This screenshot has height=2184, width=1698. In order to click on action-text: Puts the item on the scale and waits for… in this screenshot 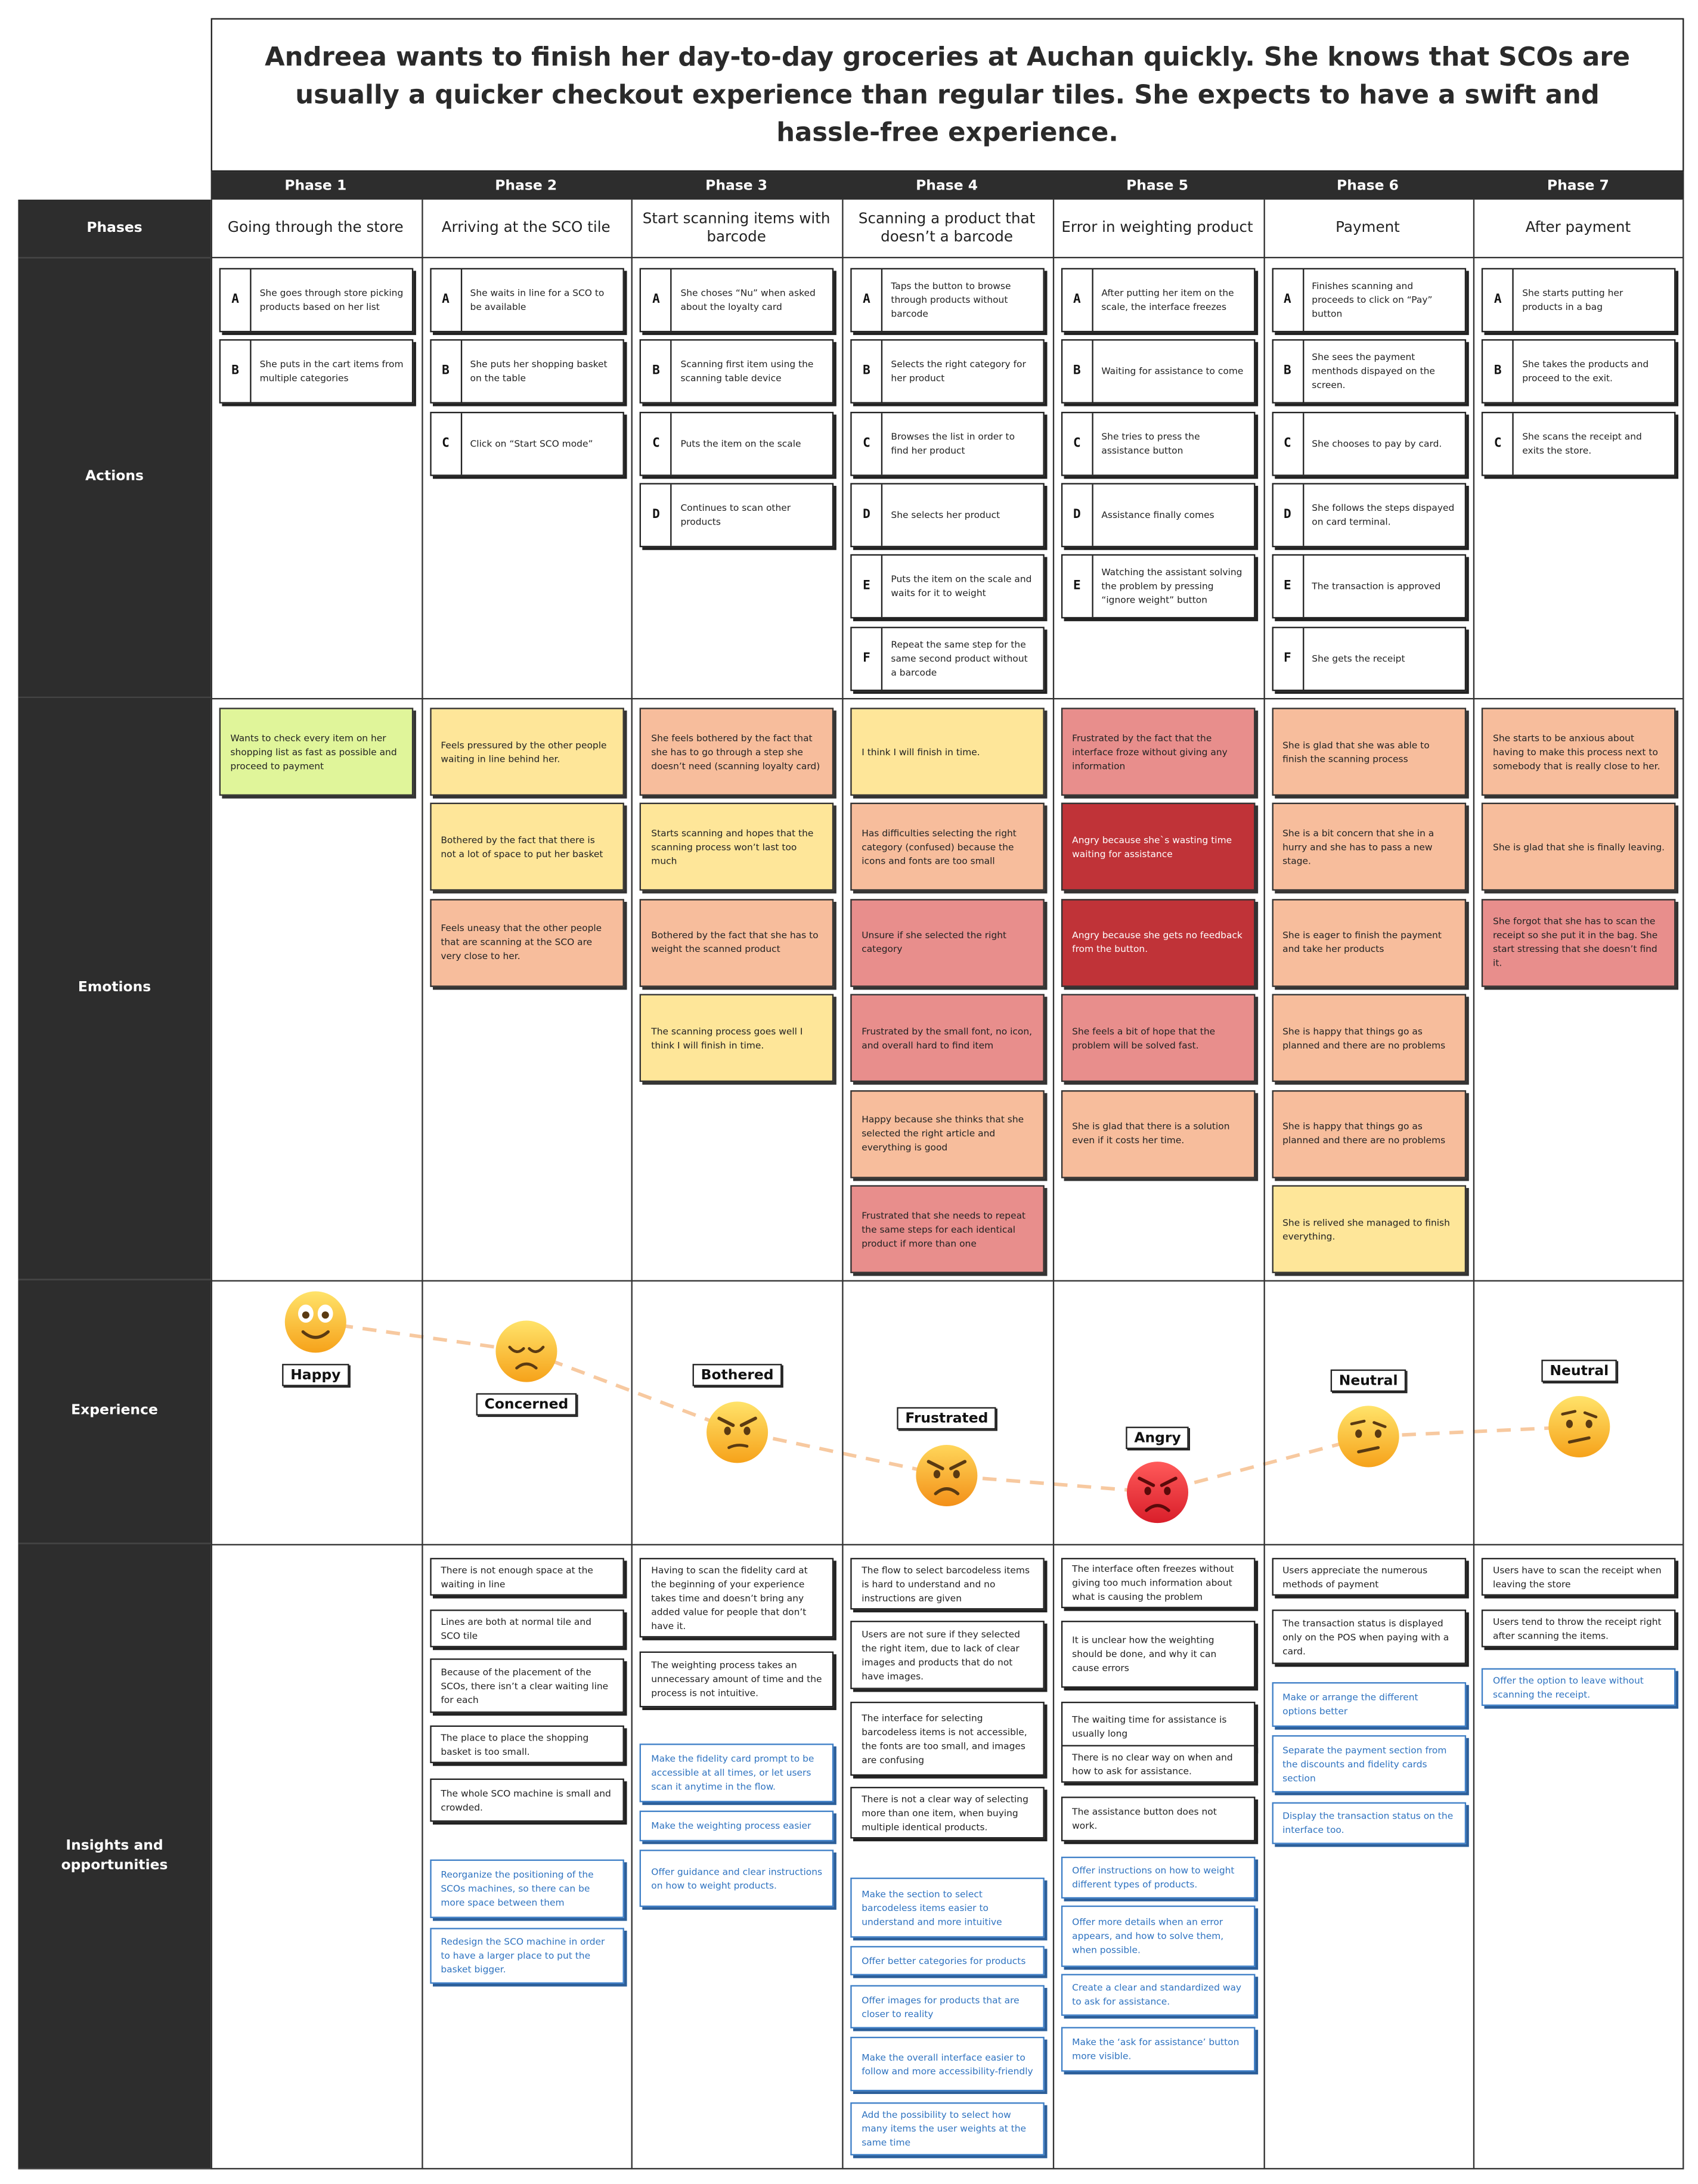, I will do `click(961, 587)`.